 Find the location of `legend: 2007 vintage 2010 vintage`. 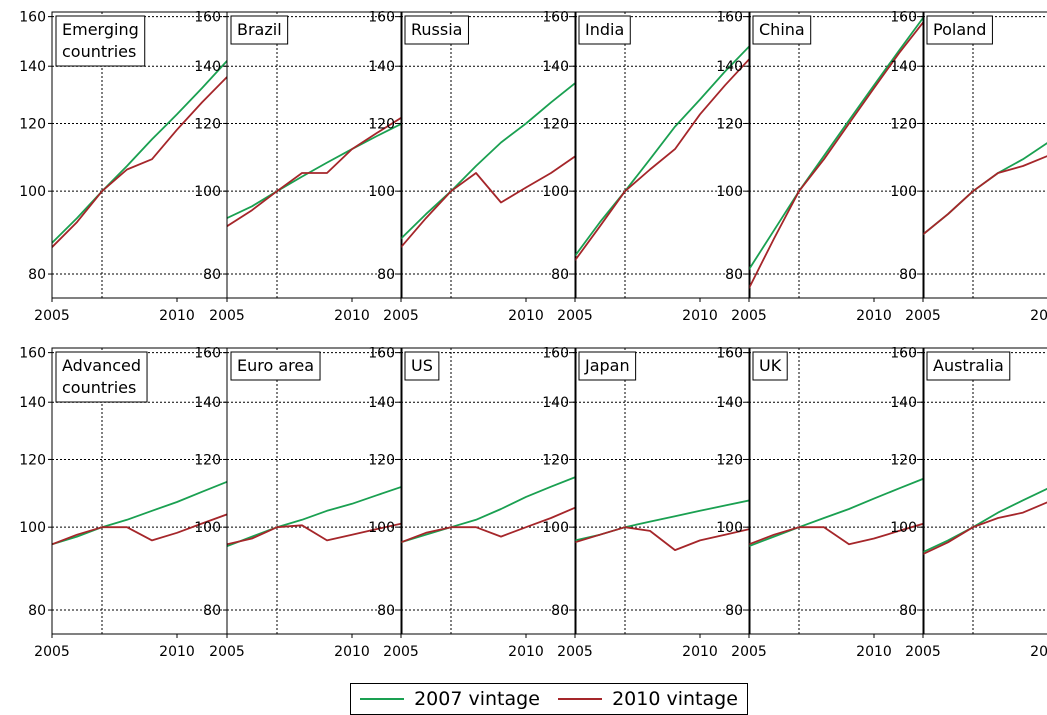

legend: 2007 vintage 2010 vintage is located at coordinates (549, 699).